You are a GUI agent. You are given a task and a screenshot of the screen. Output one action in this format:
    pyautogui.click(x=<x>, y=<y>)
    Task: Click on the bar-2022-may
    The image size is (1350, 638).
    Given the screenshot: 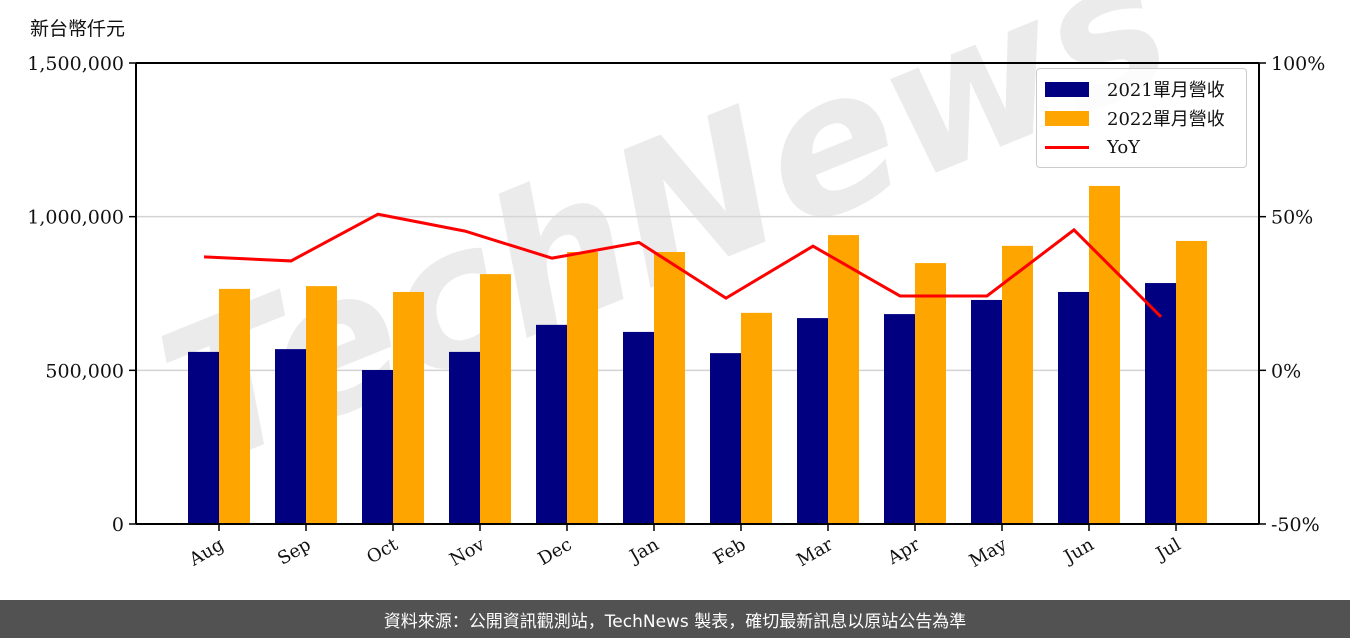 What is the action you would take?
    pyautogui.click(x=1017, y=384)
    